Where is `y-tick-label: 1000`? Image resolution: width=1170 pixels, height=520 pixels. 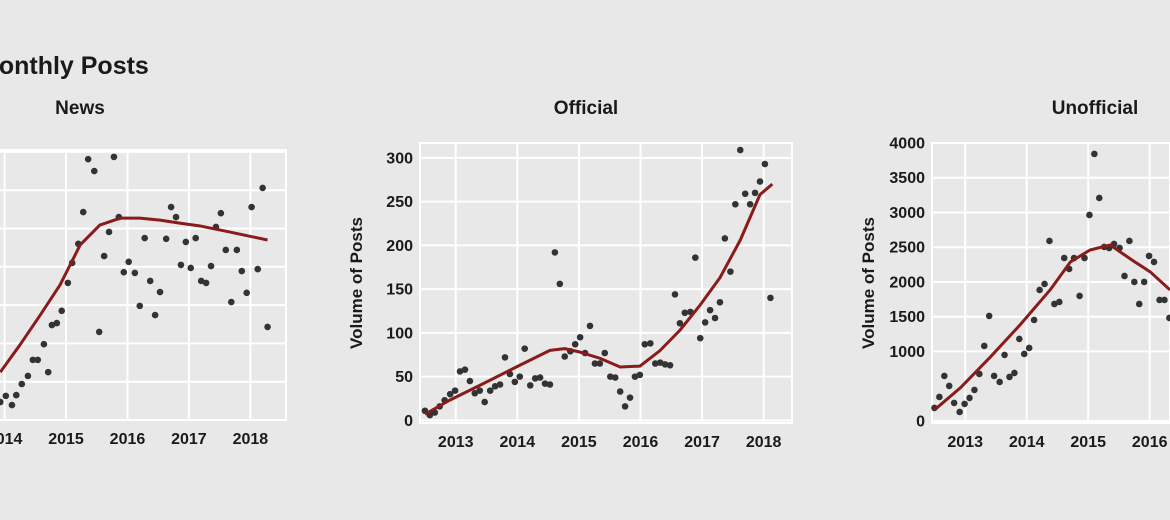 y-tick-label: 1000 is located at coordinates (907, 352).